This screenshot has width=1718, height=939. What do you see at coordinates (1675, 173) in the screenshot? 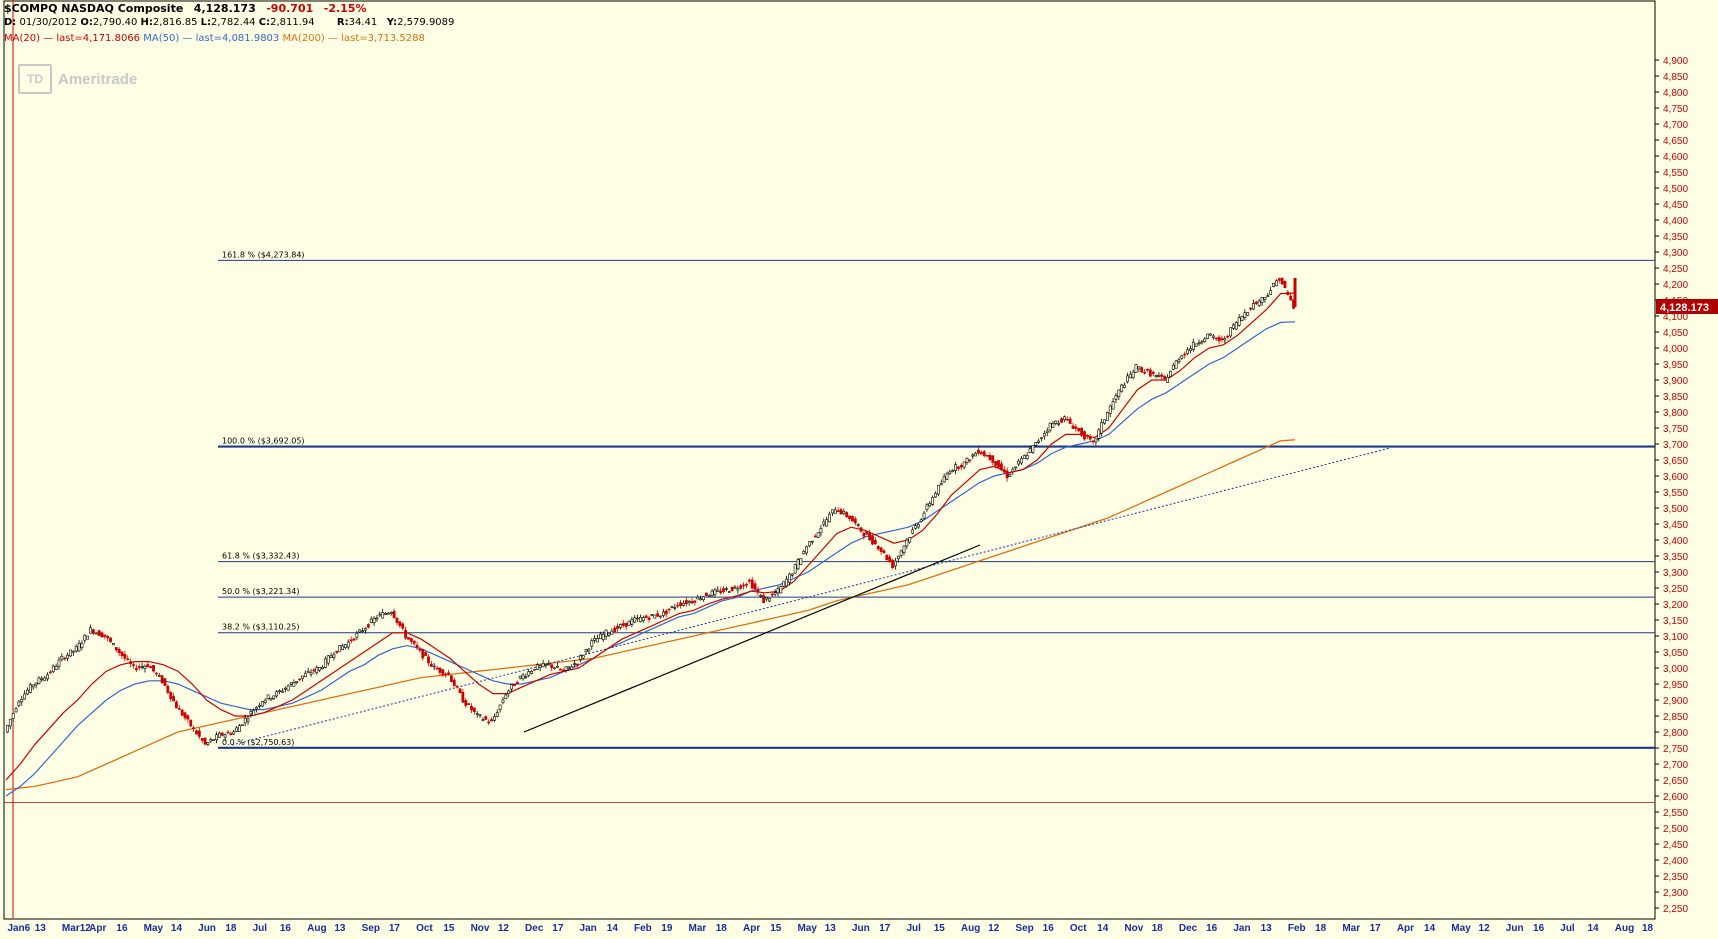
I see `y-tick-label: 4,550` at bounding box center [1675, 173].